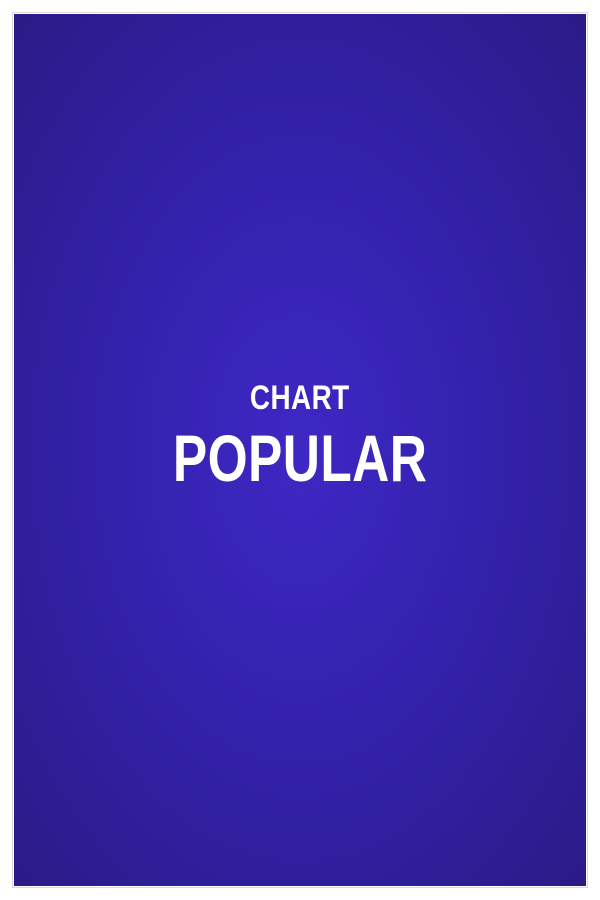  Describe the element at coordinates (300, 458) in the screenshot. I see `cover-headline-text: POPULAR` at that location.